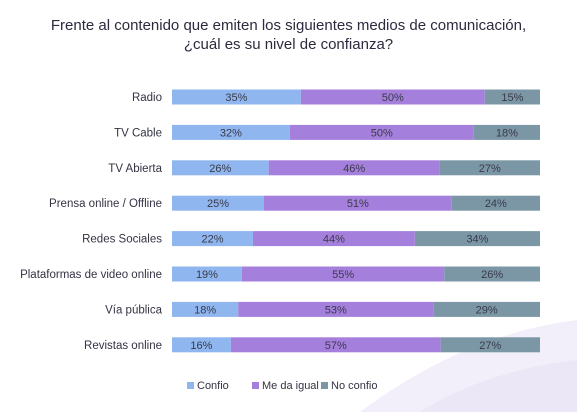 The height and width of the screenshot is (412, 577). What do you see at coordinates (354, 386) in the screenshot?
I see `legend-label: No confio` at bounding box center [354, 386].